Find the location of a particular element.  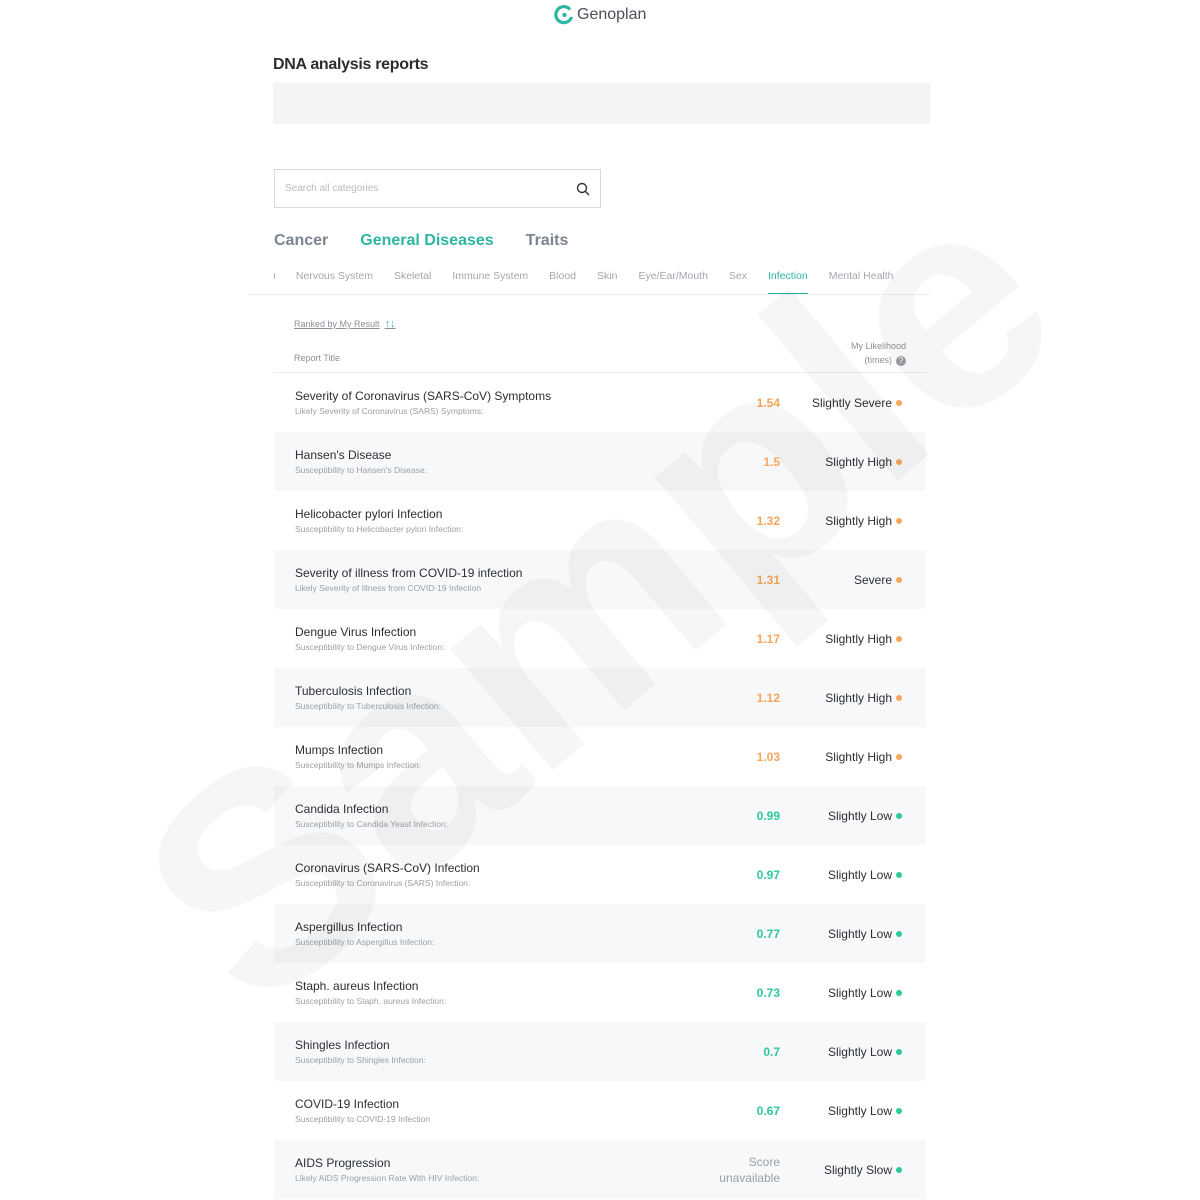

likelihood-value: 1.17 is located at coordinates (768, 639).